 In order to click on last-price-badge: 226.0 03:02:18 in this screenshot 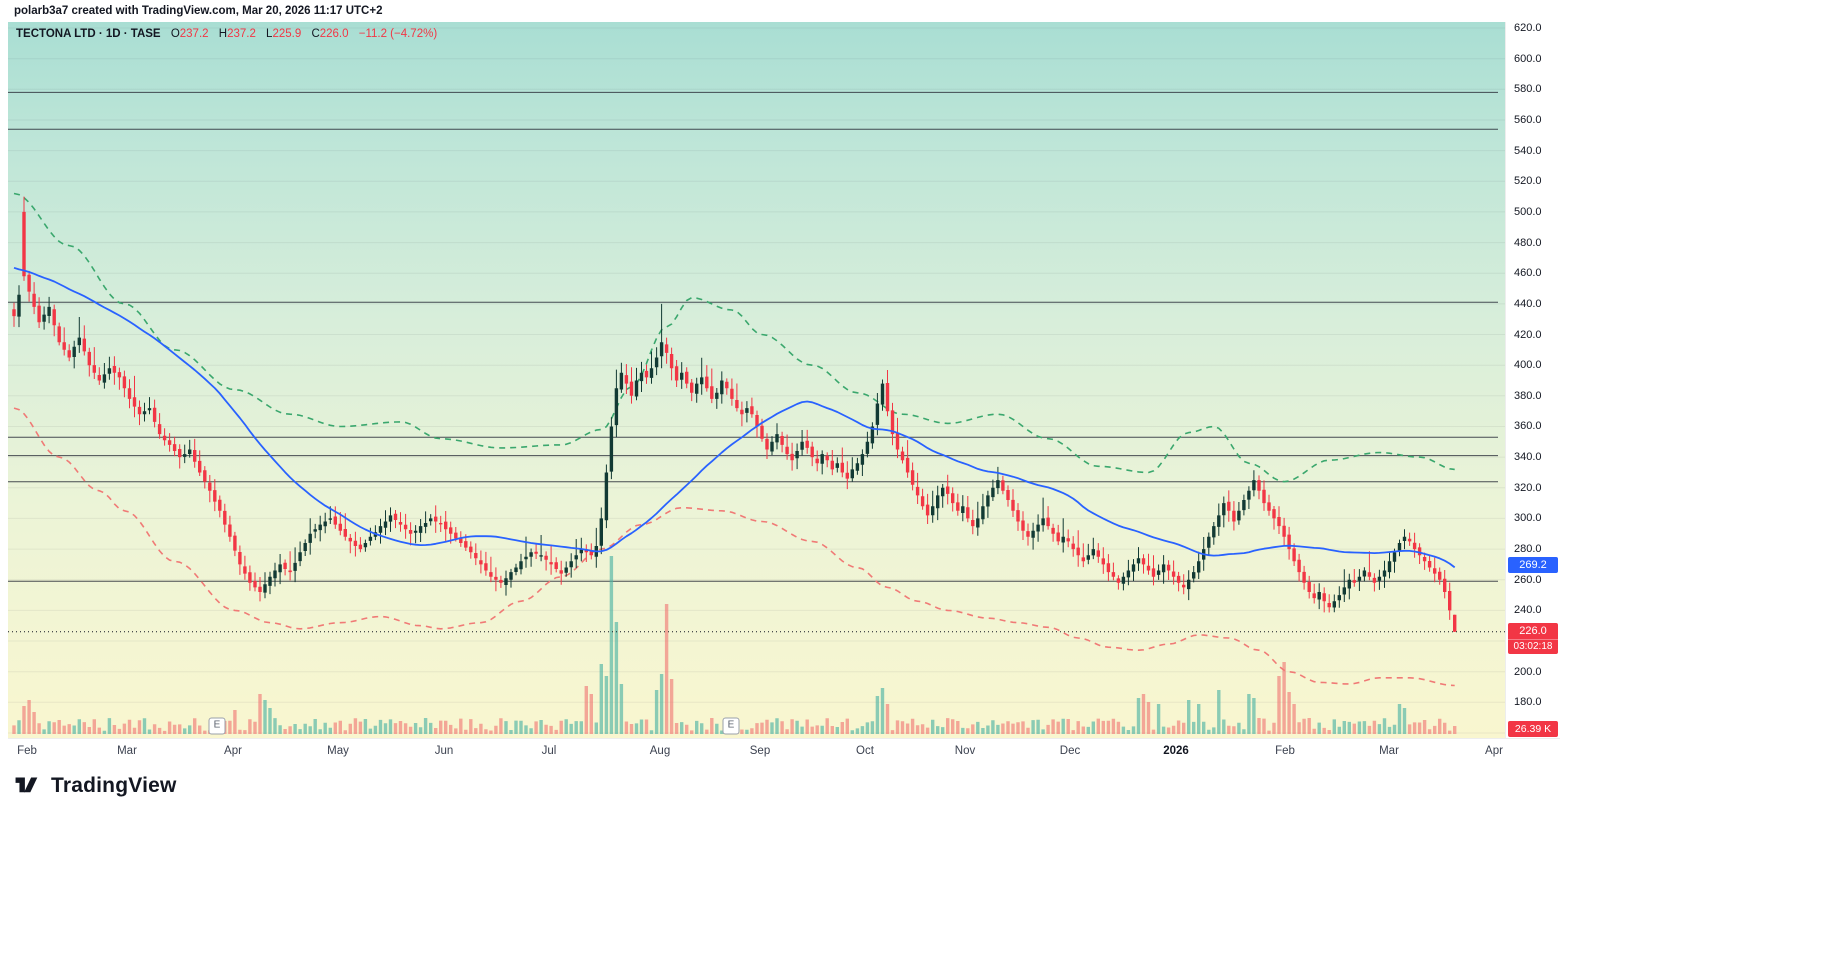, I will do `click(1533, 638)`.